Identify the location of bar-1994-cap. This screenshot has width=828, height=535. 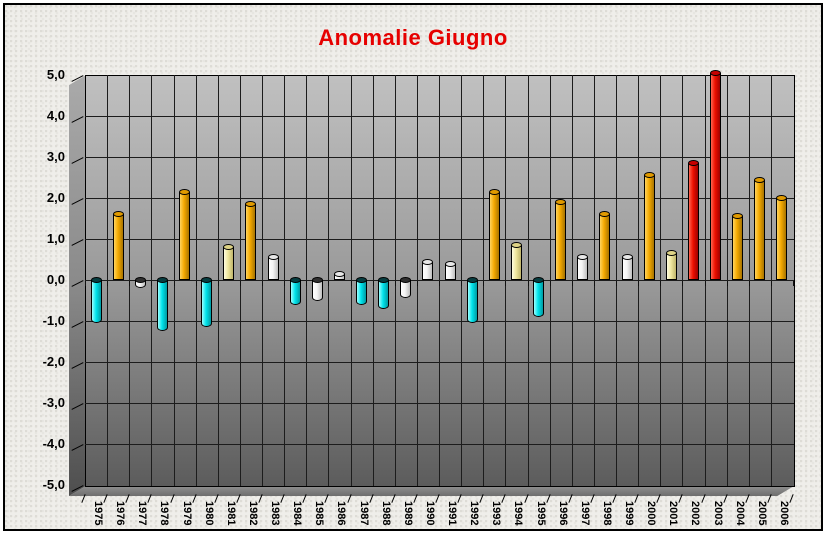
(516, 245).